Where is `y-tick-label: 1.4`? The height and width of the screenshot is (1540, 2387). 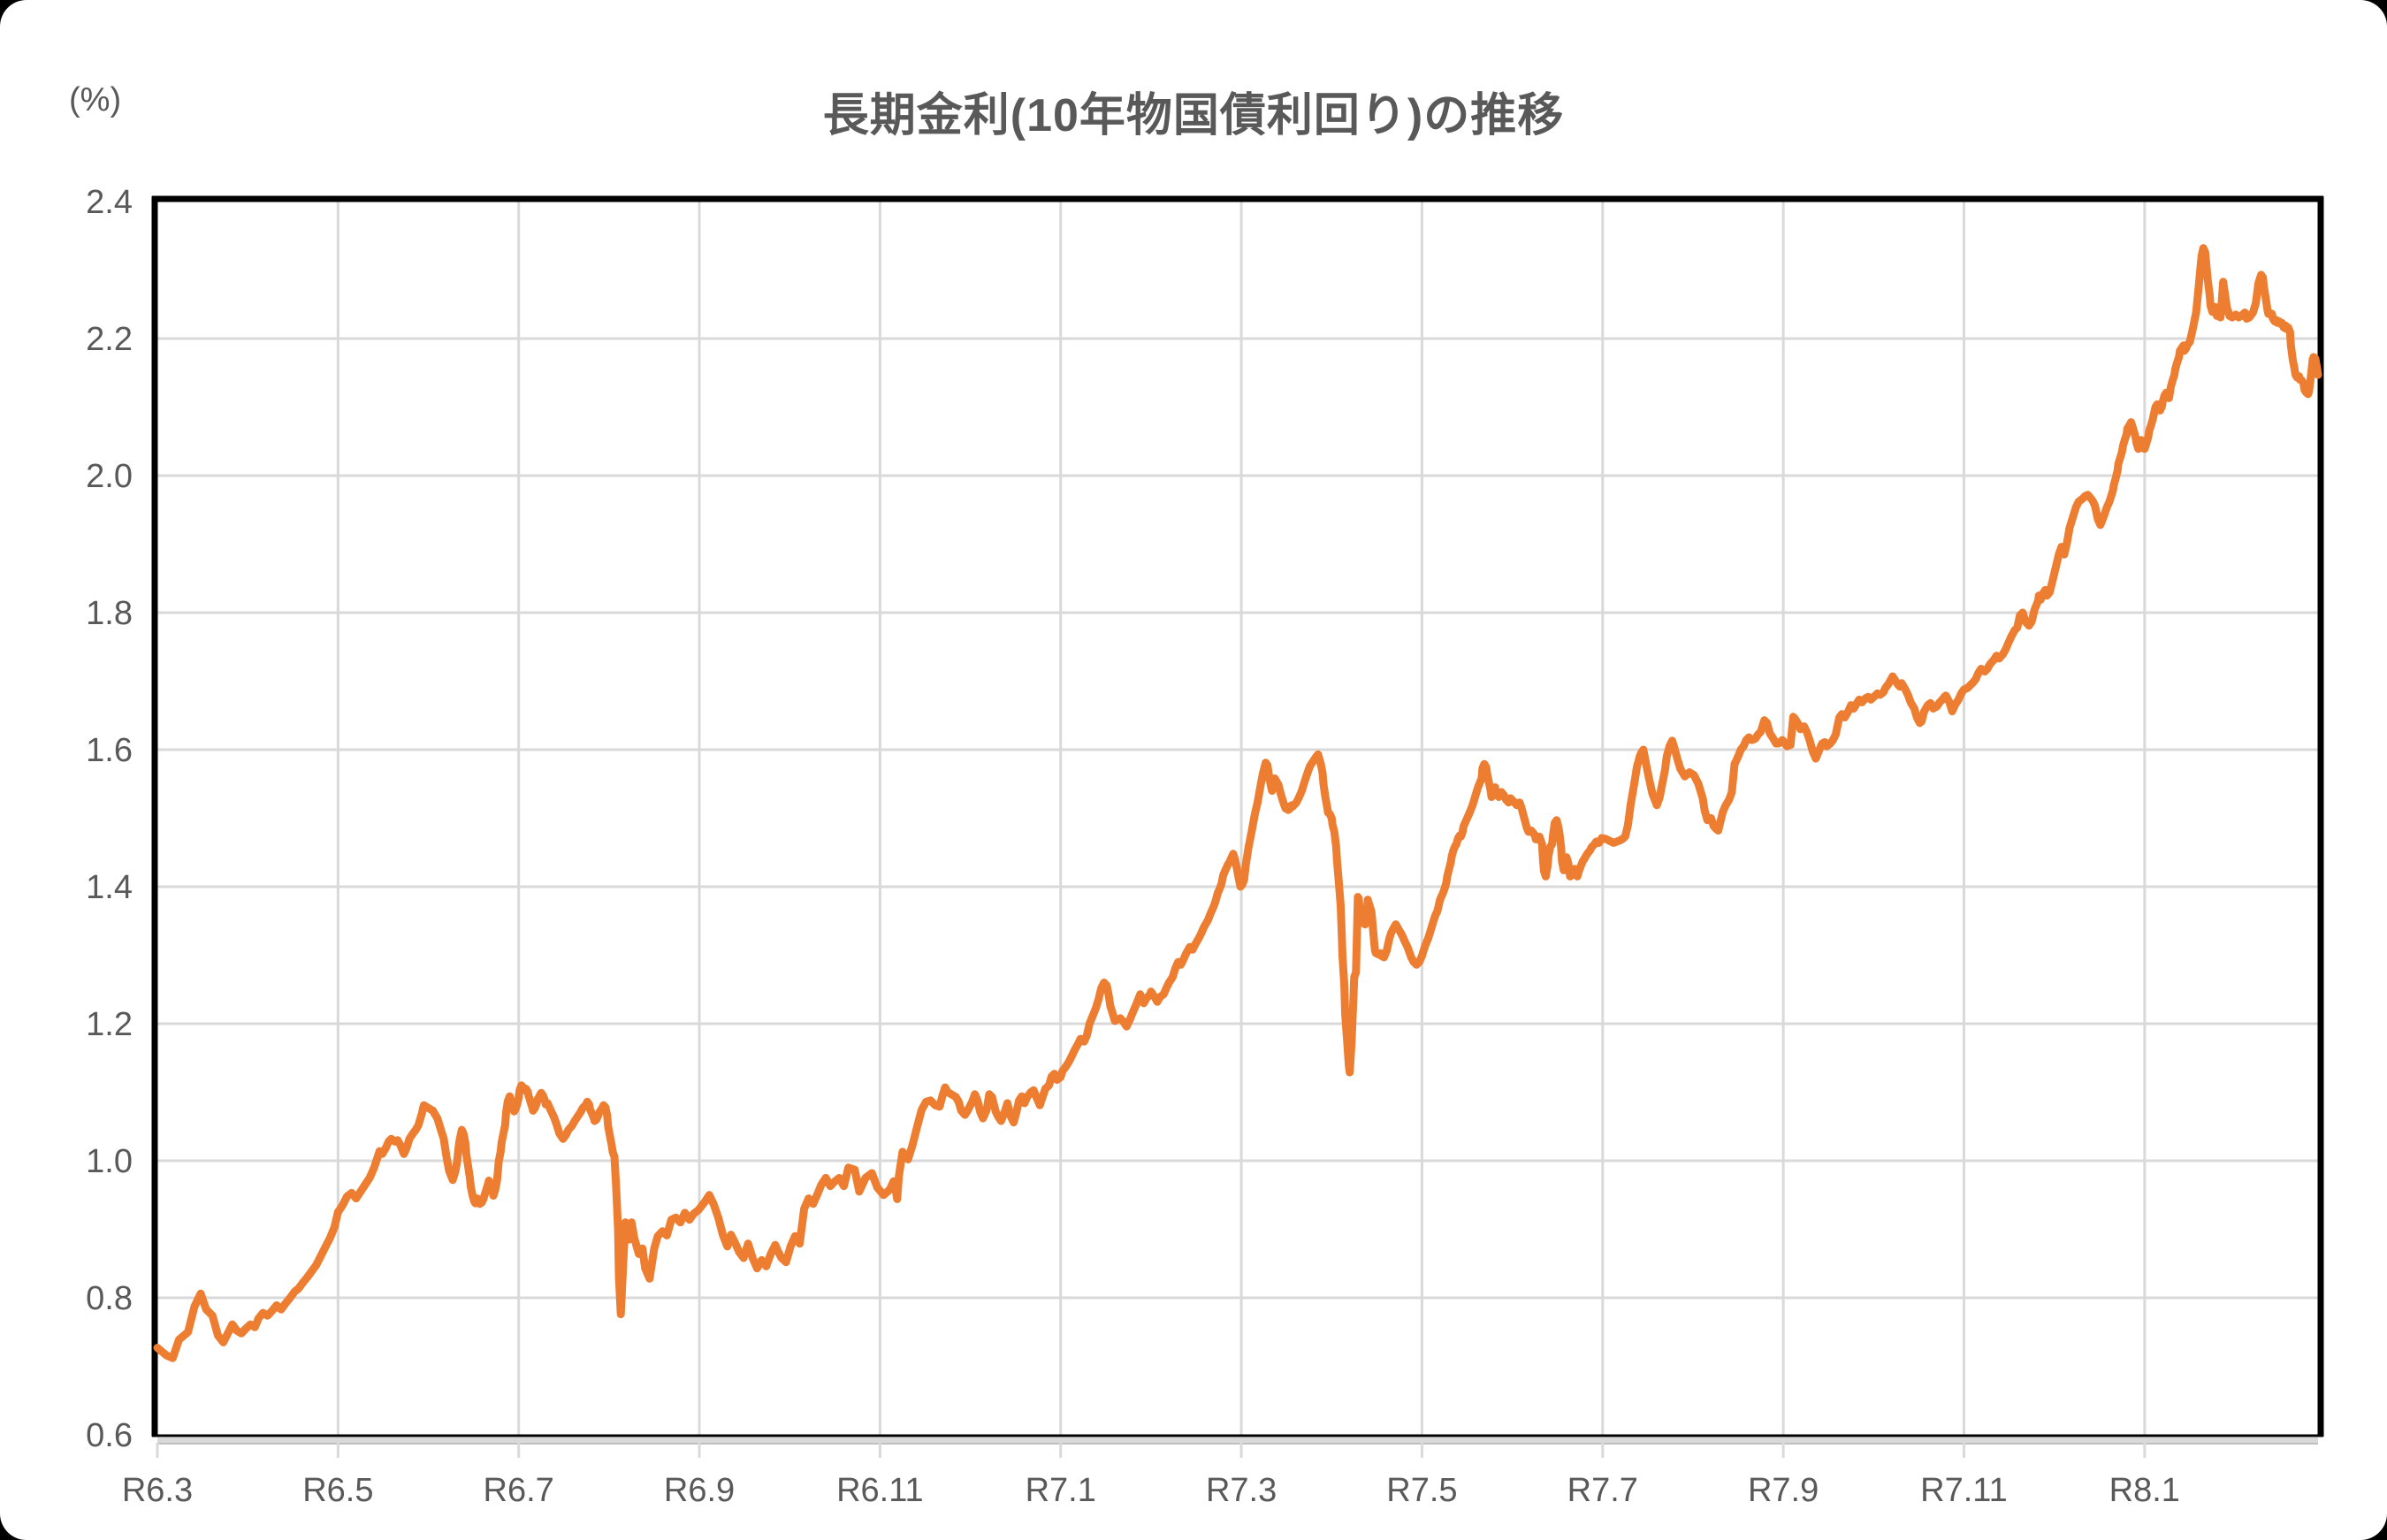
y-tick-label: 1.4 is located at coordinates (109, 888).